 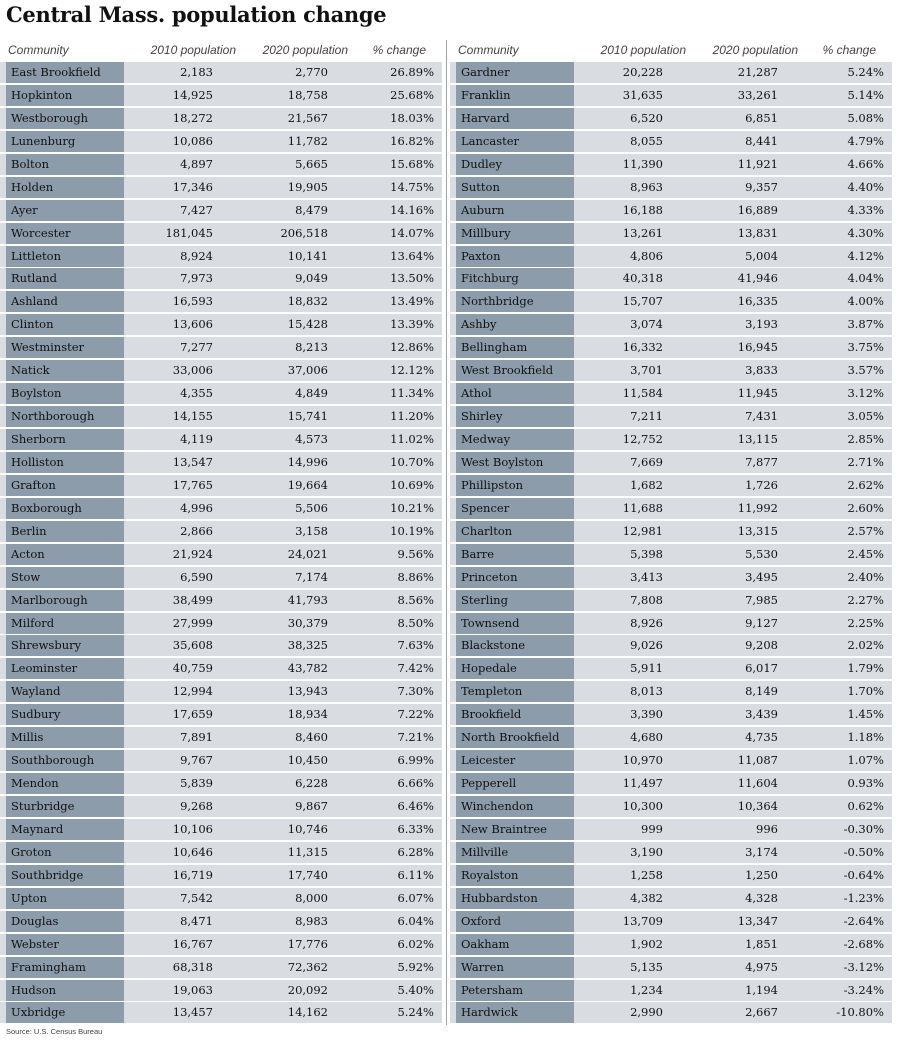 I want to click on population-2020-cell: 1,726, so click(x=761, y=484).